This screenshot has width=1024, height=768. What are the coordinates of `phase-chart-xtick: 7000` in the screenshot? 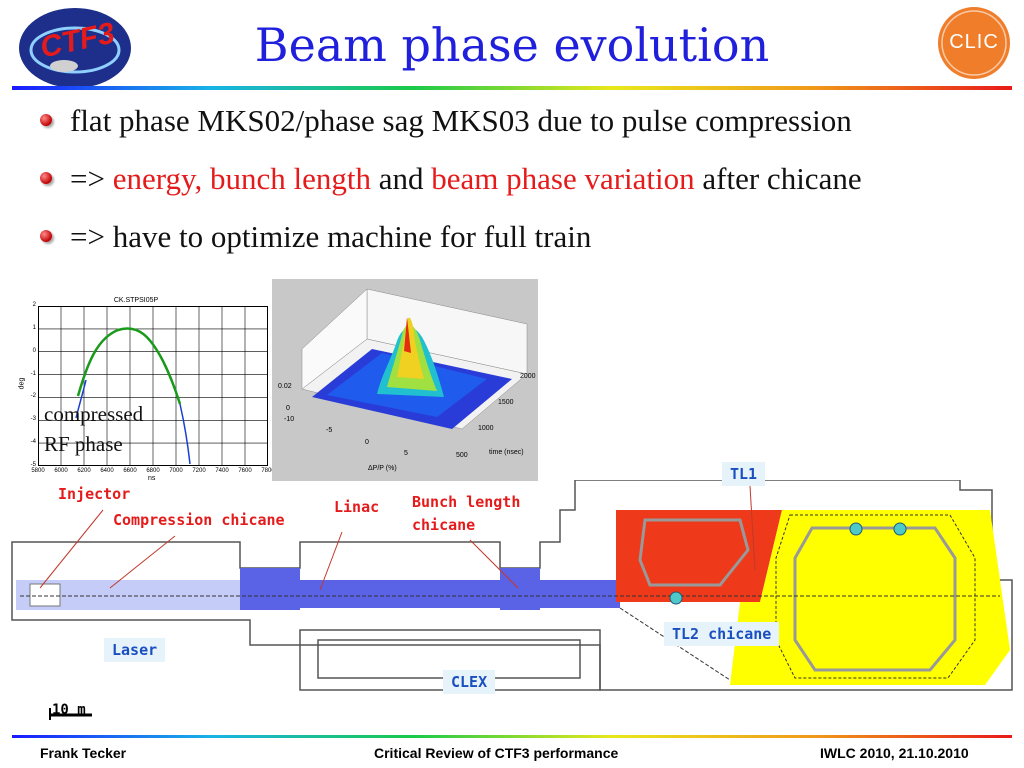 It's located at (176, 471).